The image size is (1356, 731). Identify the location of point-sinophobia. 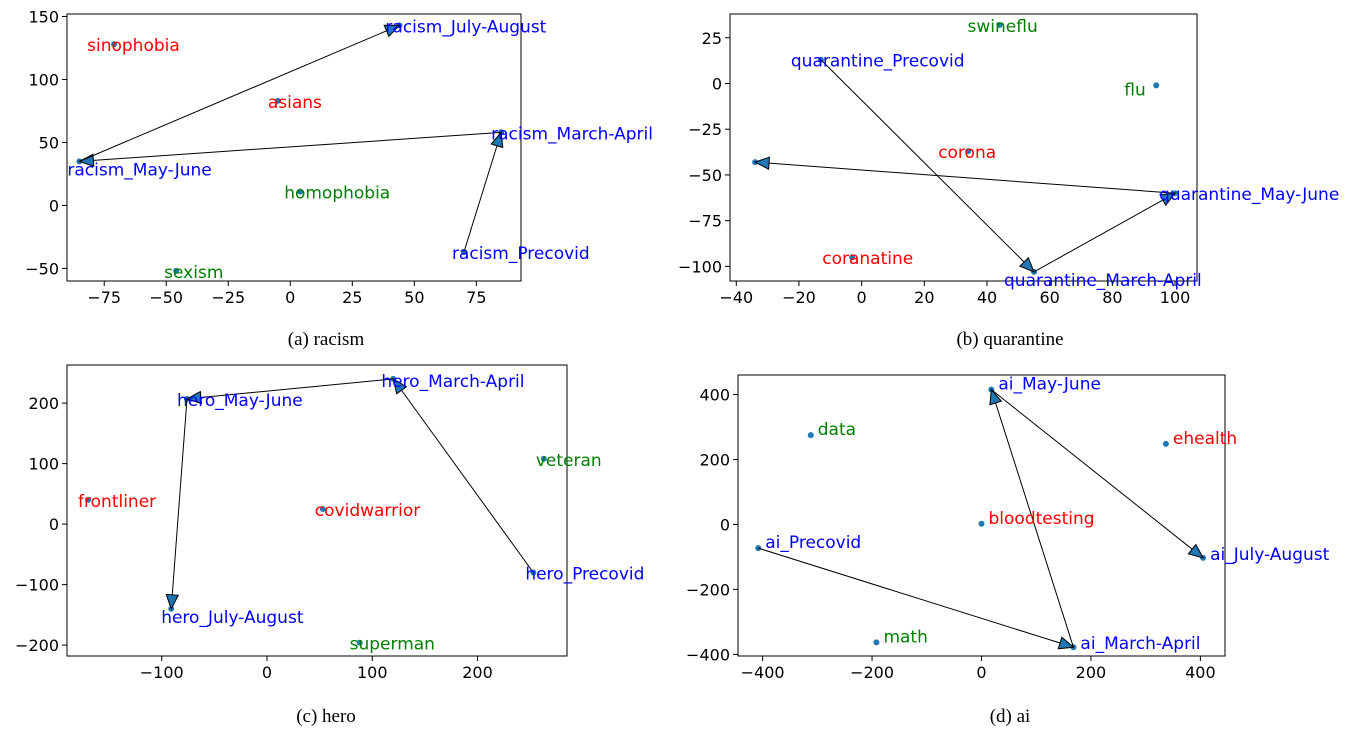
(114, 44).